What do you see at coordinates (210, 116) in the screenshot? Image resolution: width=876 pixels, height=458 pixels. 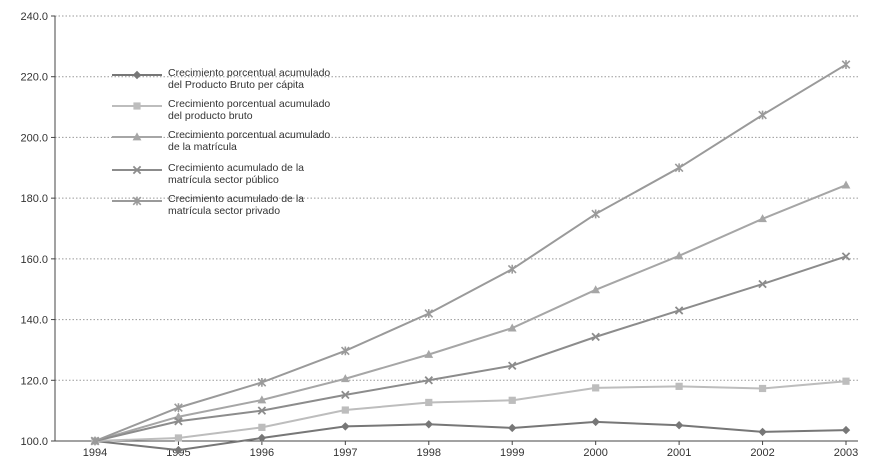 I see `legend-label: del producto bruto` at bounding box center [210, 116].